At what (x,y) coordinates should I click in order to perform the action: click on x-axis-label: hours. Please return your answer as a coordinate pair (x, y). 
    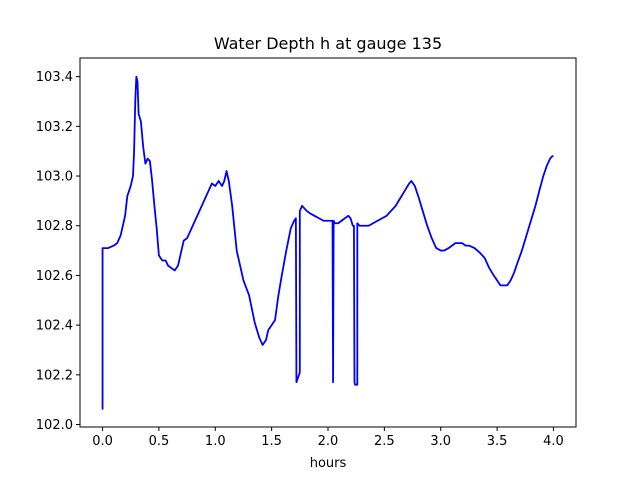
    Looking at the image, I should click on (328, 463).